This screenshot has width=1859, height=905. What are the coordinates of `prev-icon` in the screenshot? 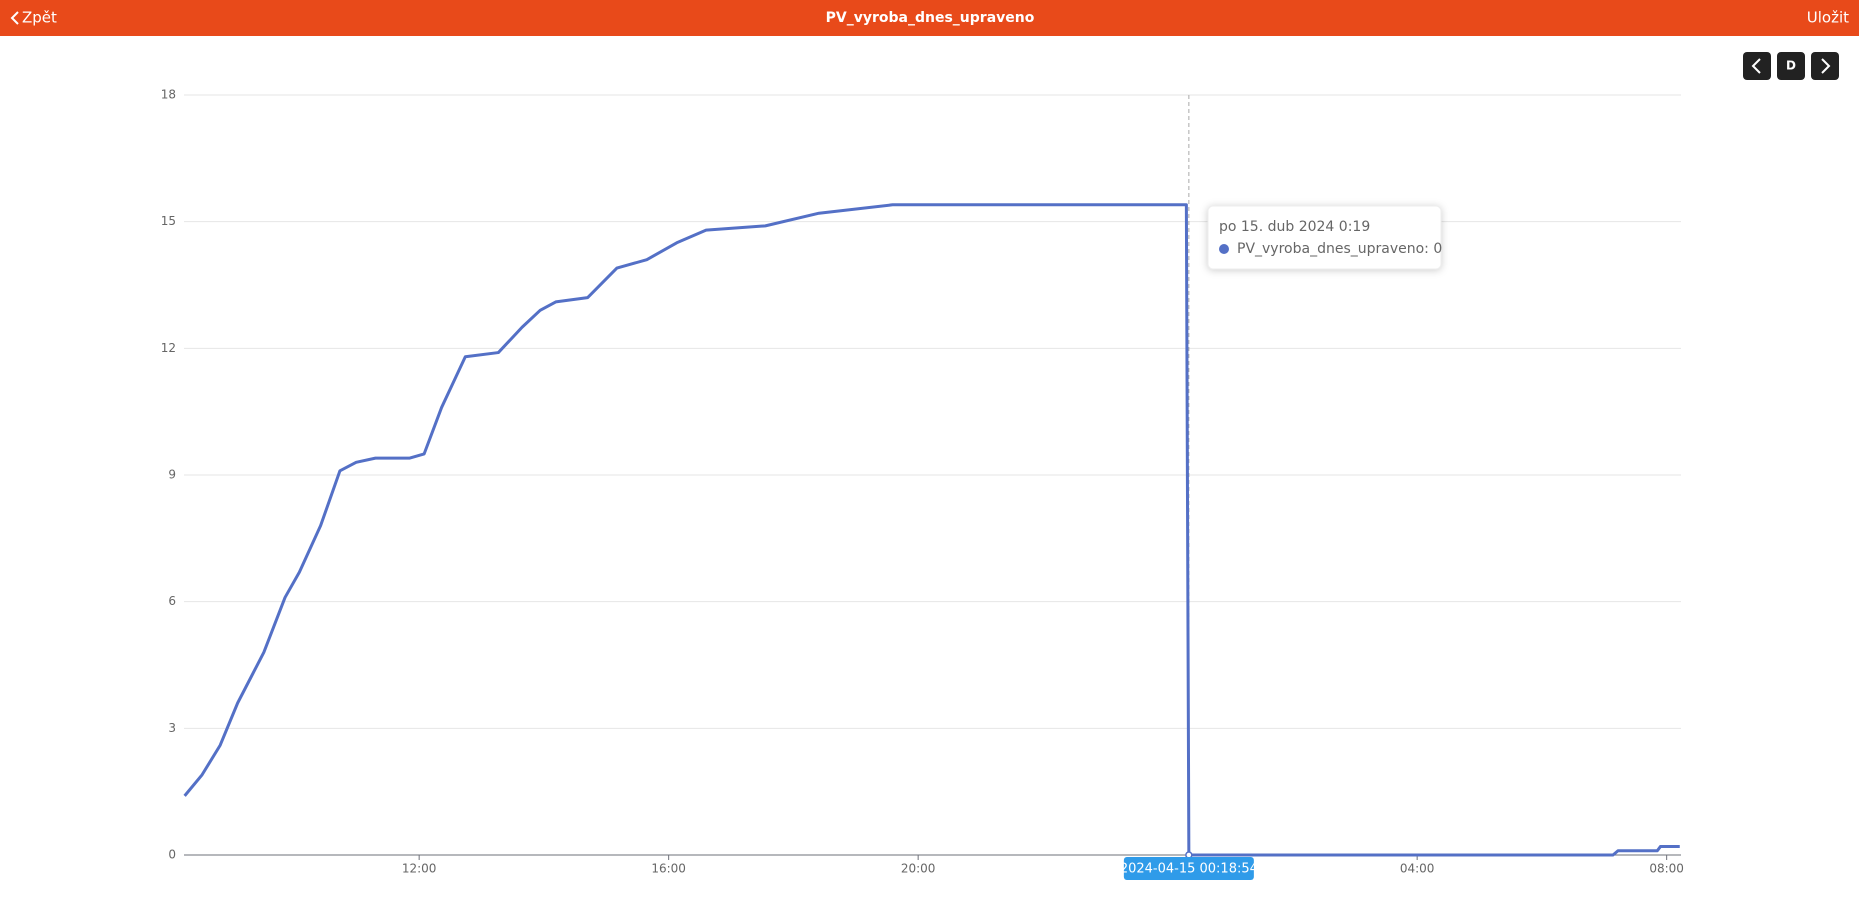 It's located at (1756, 66).